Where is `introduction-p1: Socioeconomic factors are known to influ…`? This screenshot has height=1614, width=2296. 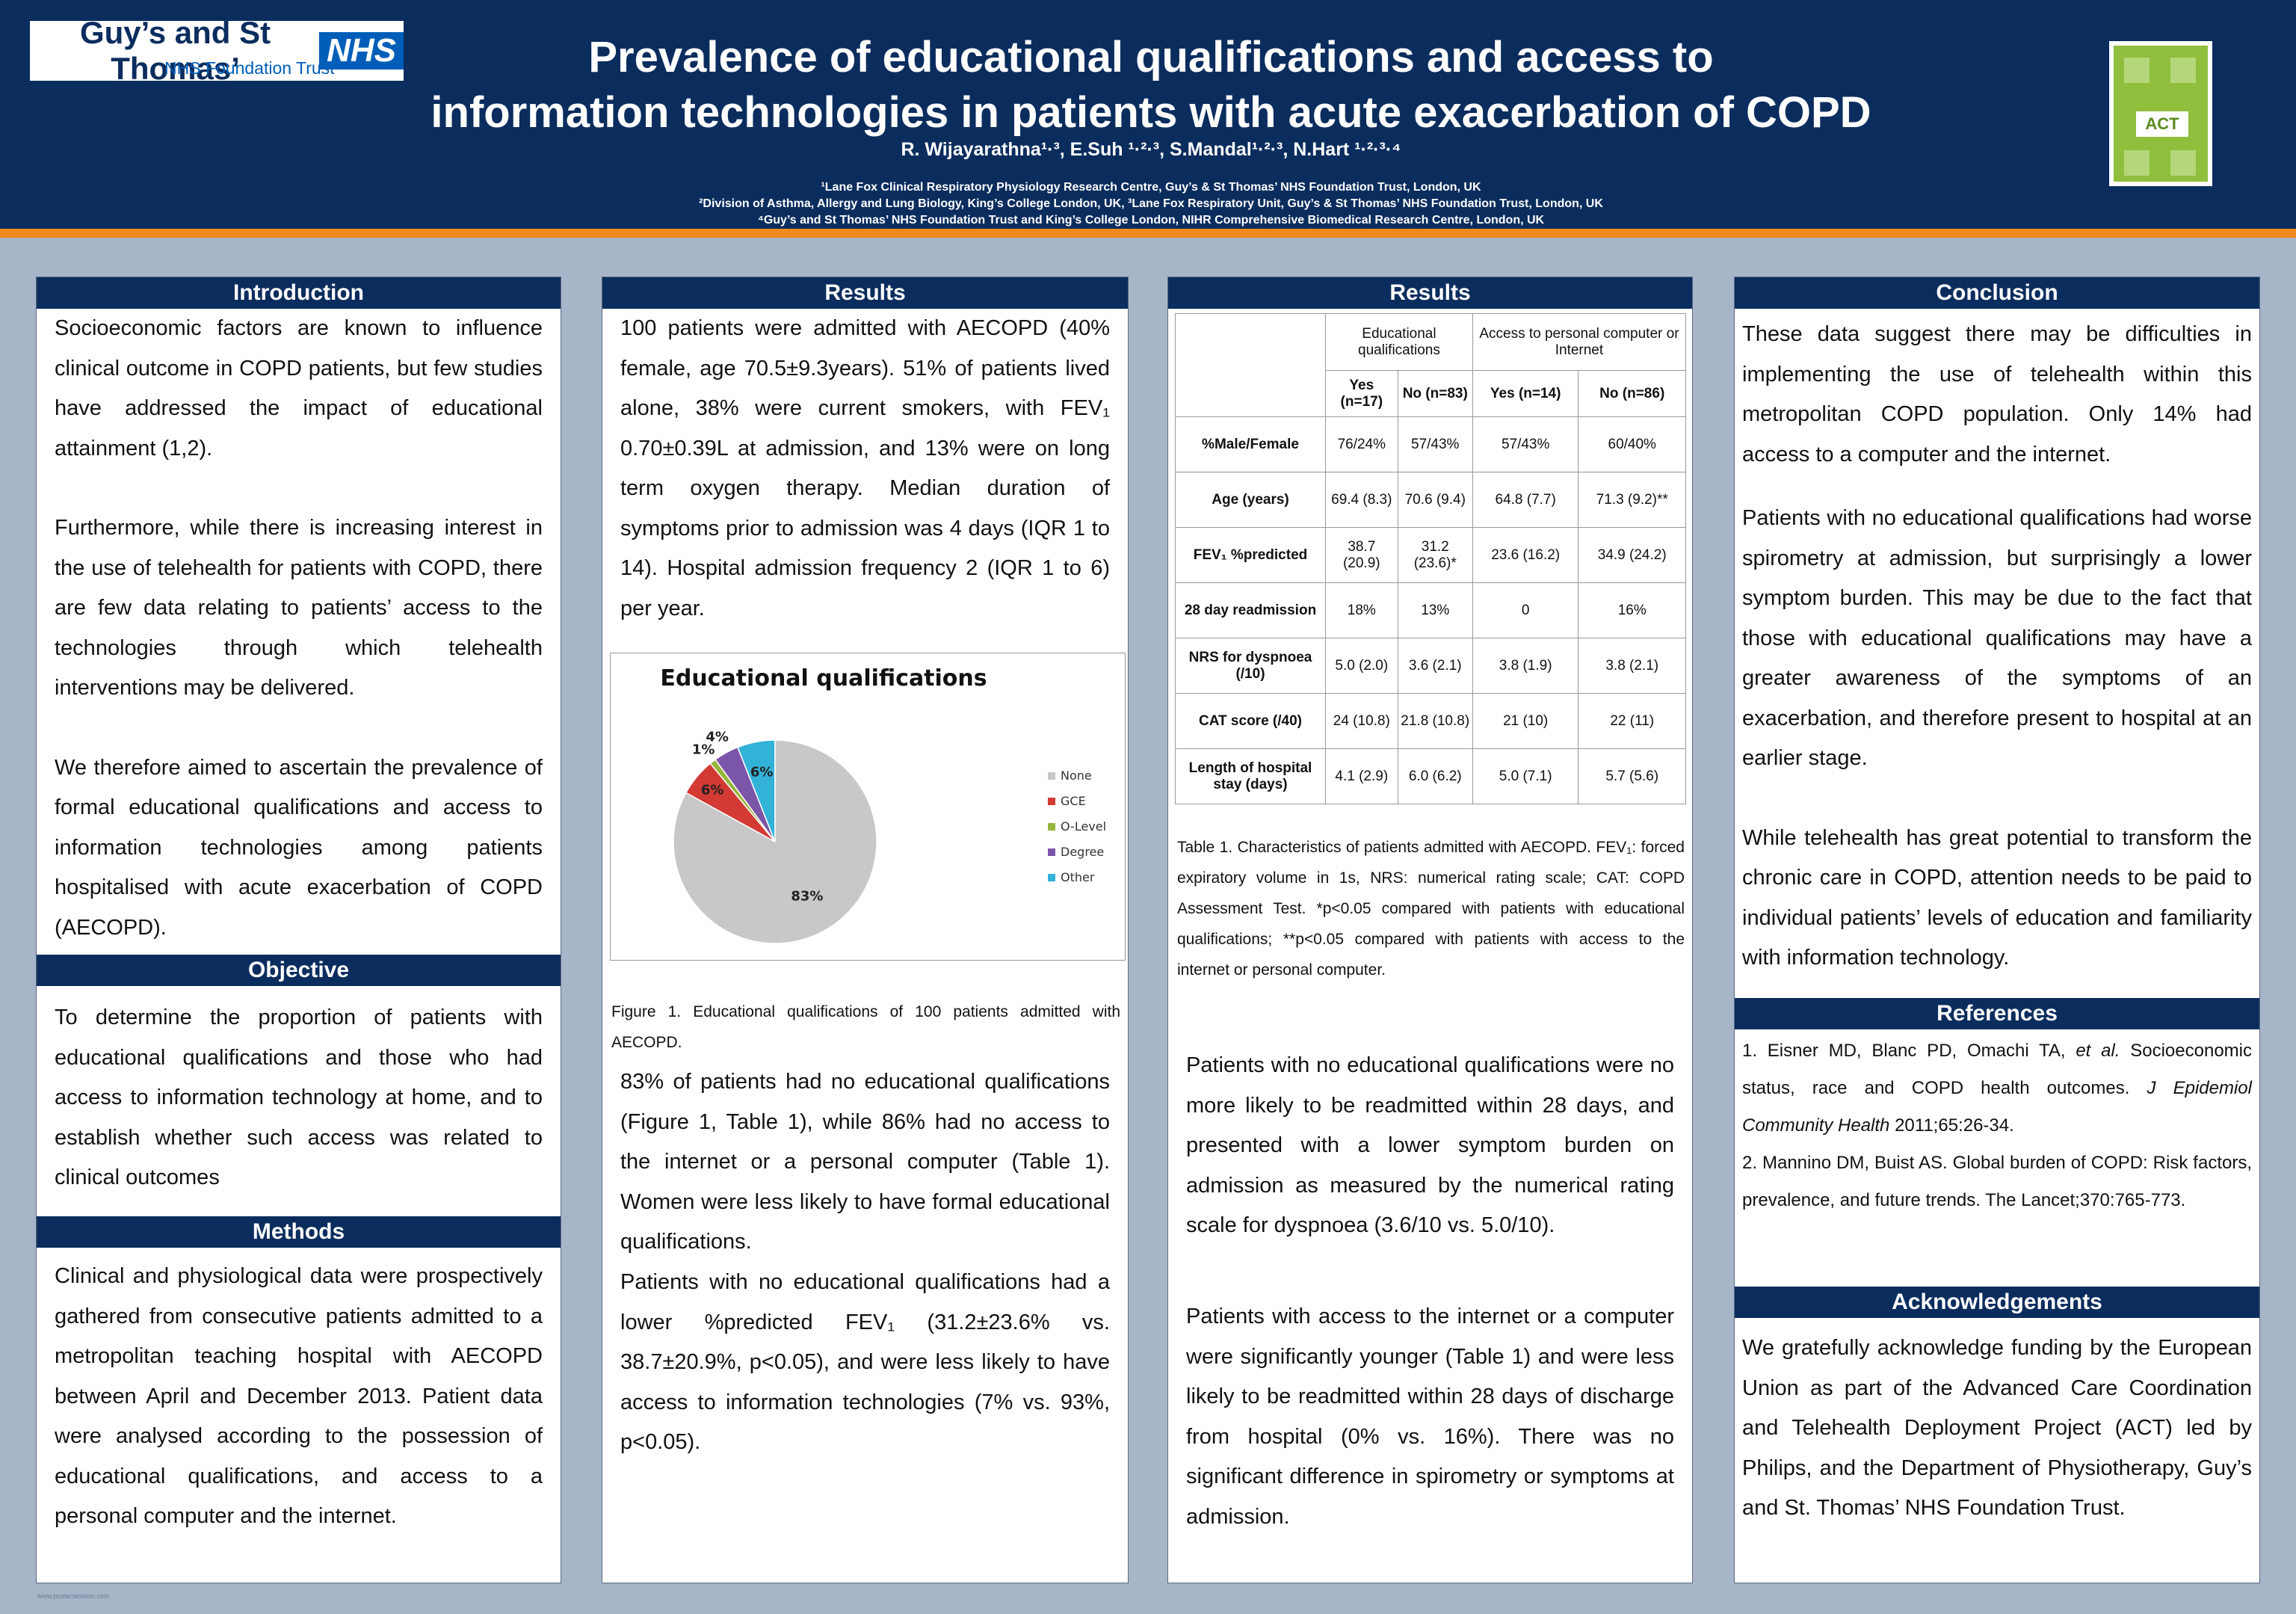 introduction-p1: Socioeconomic factors are known to influ… is located at coordinates (299, 388).